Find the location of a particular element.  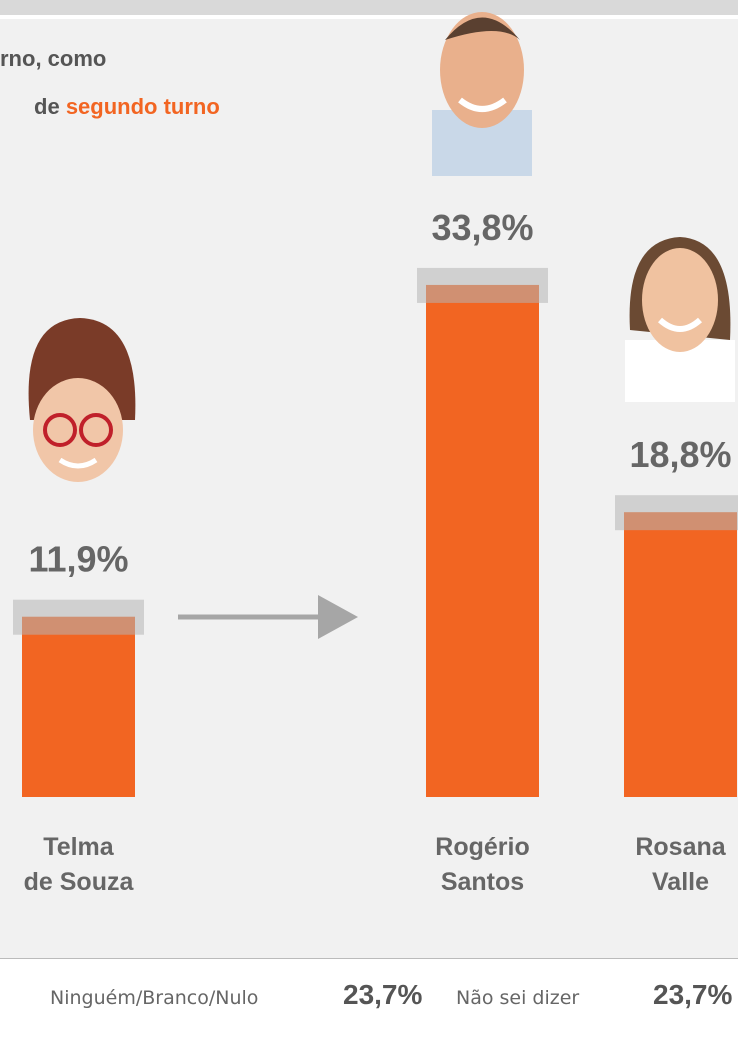

footer-label: Ninguém/Branco/Nulo is located at coordinates (154, 998).